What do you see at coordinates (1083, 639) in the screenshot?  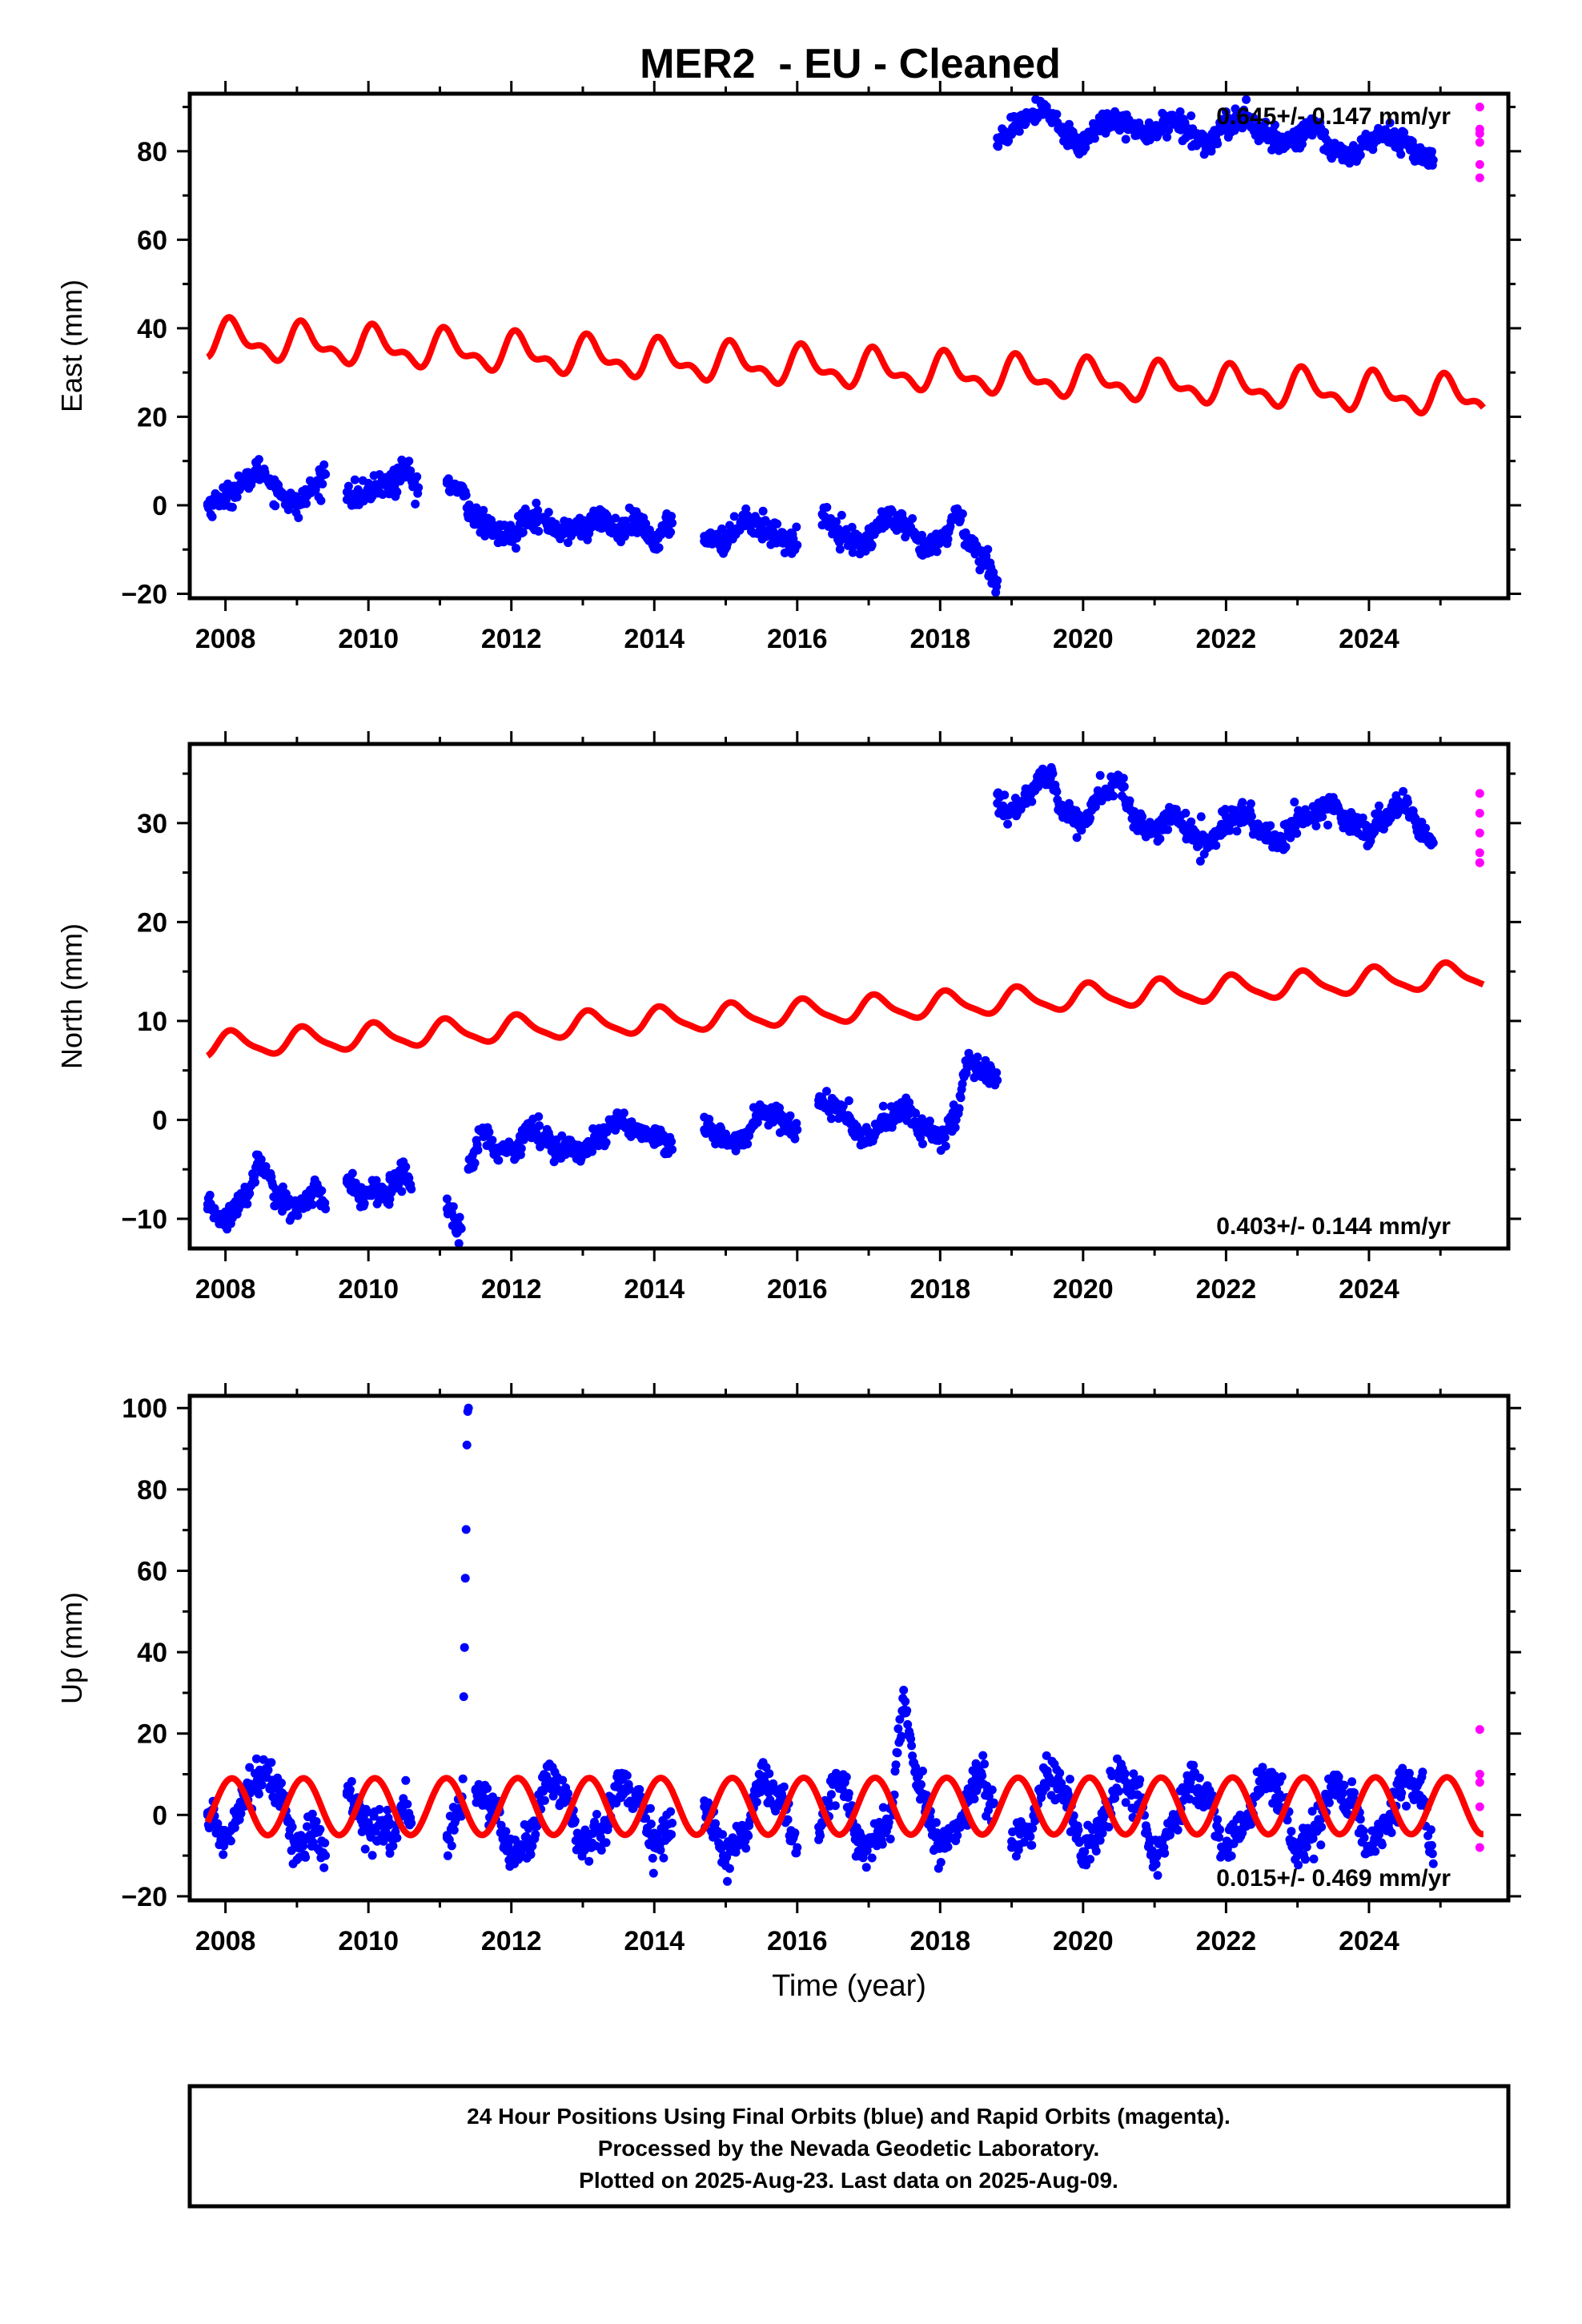 I see `x-tick-label: 2020` at bounding box center [1083, 639].